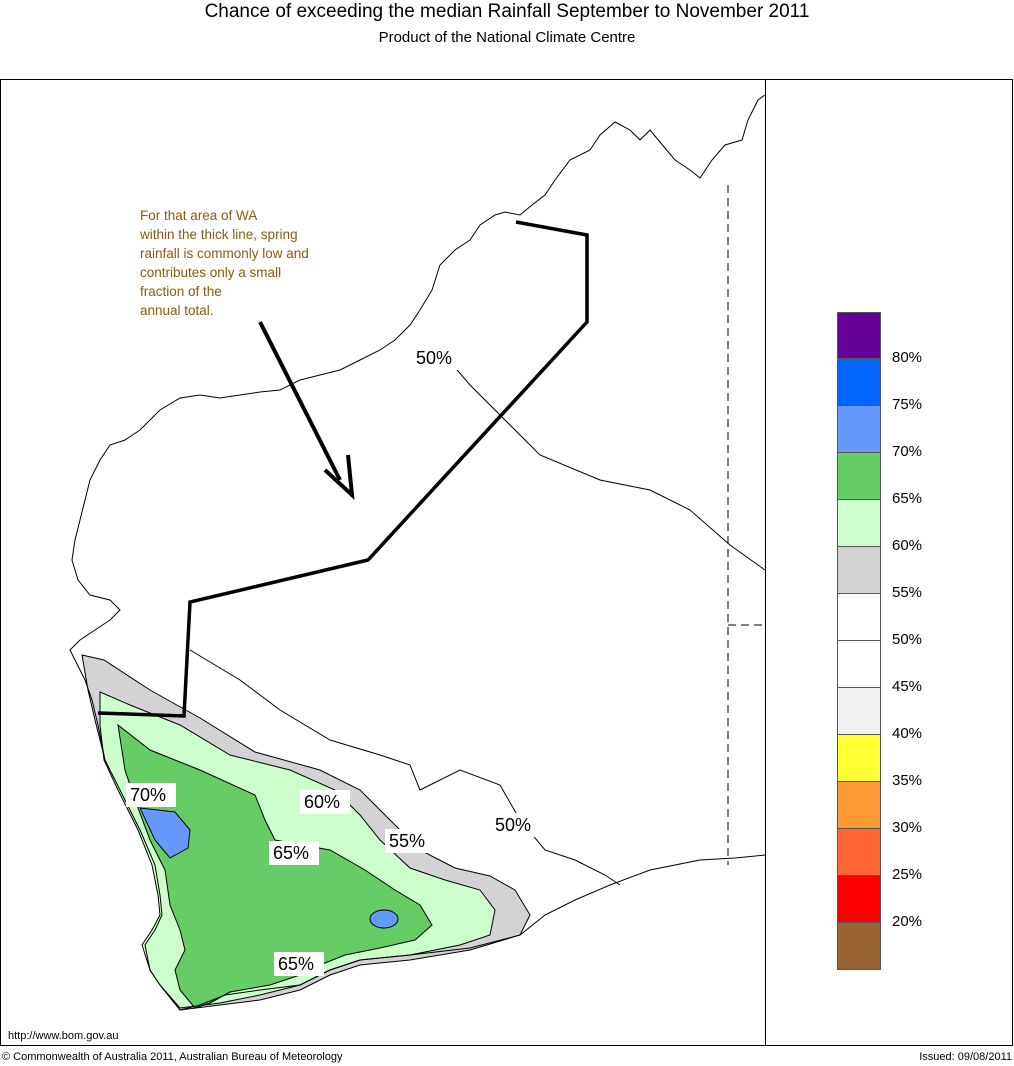  I want to click on contour-label-65-south: 65%, so click(296, 964).